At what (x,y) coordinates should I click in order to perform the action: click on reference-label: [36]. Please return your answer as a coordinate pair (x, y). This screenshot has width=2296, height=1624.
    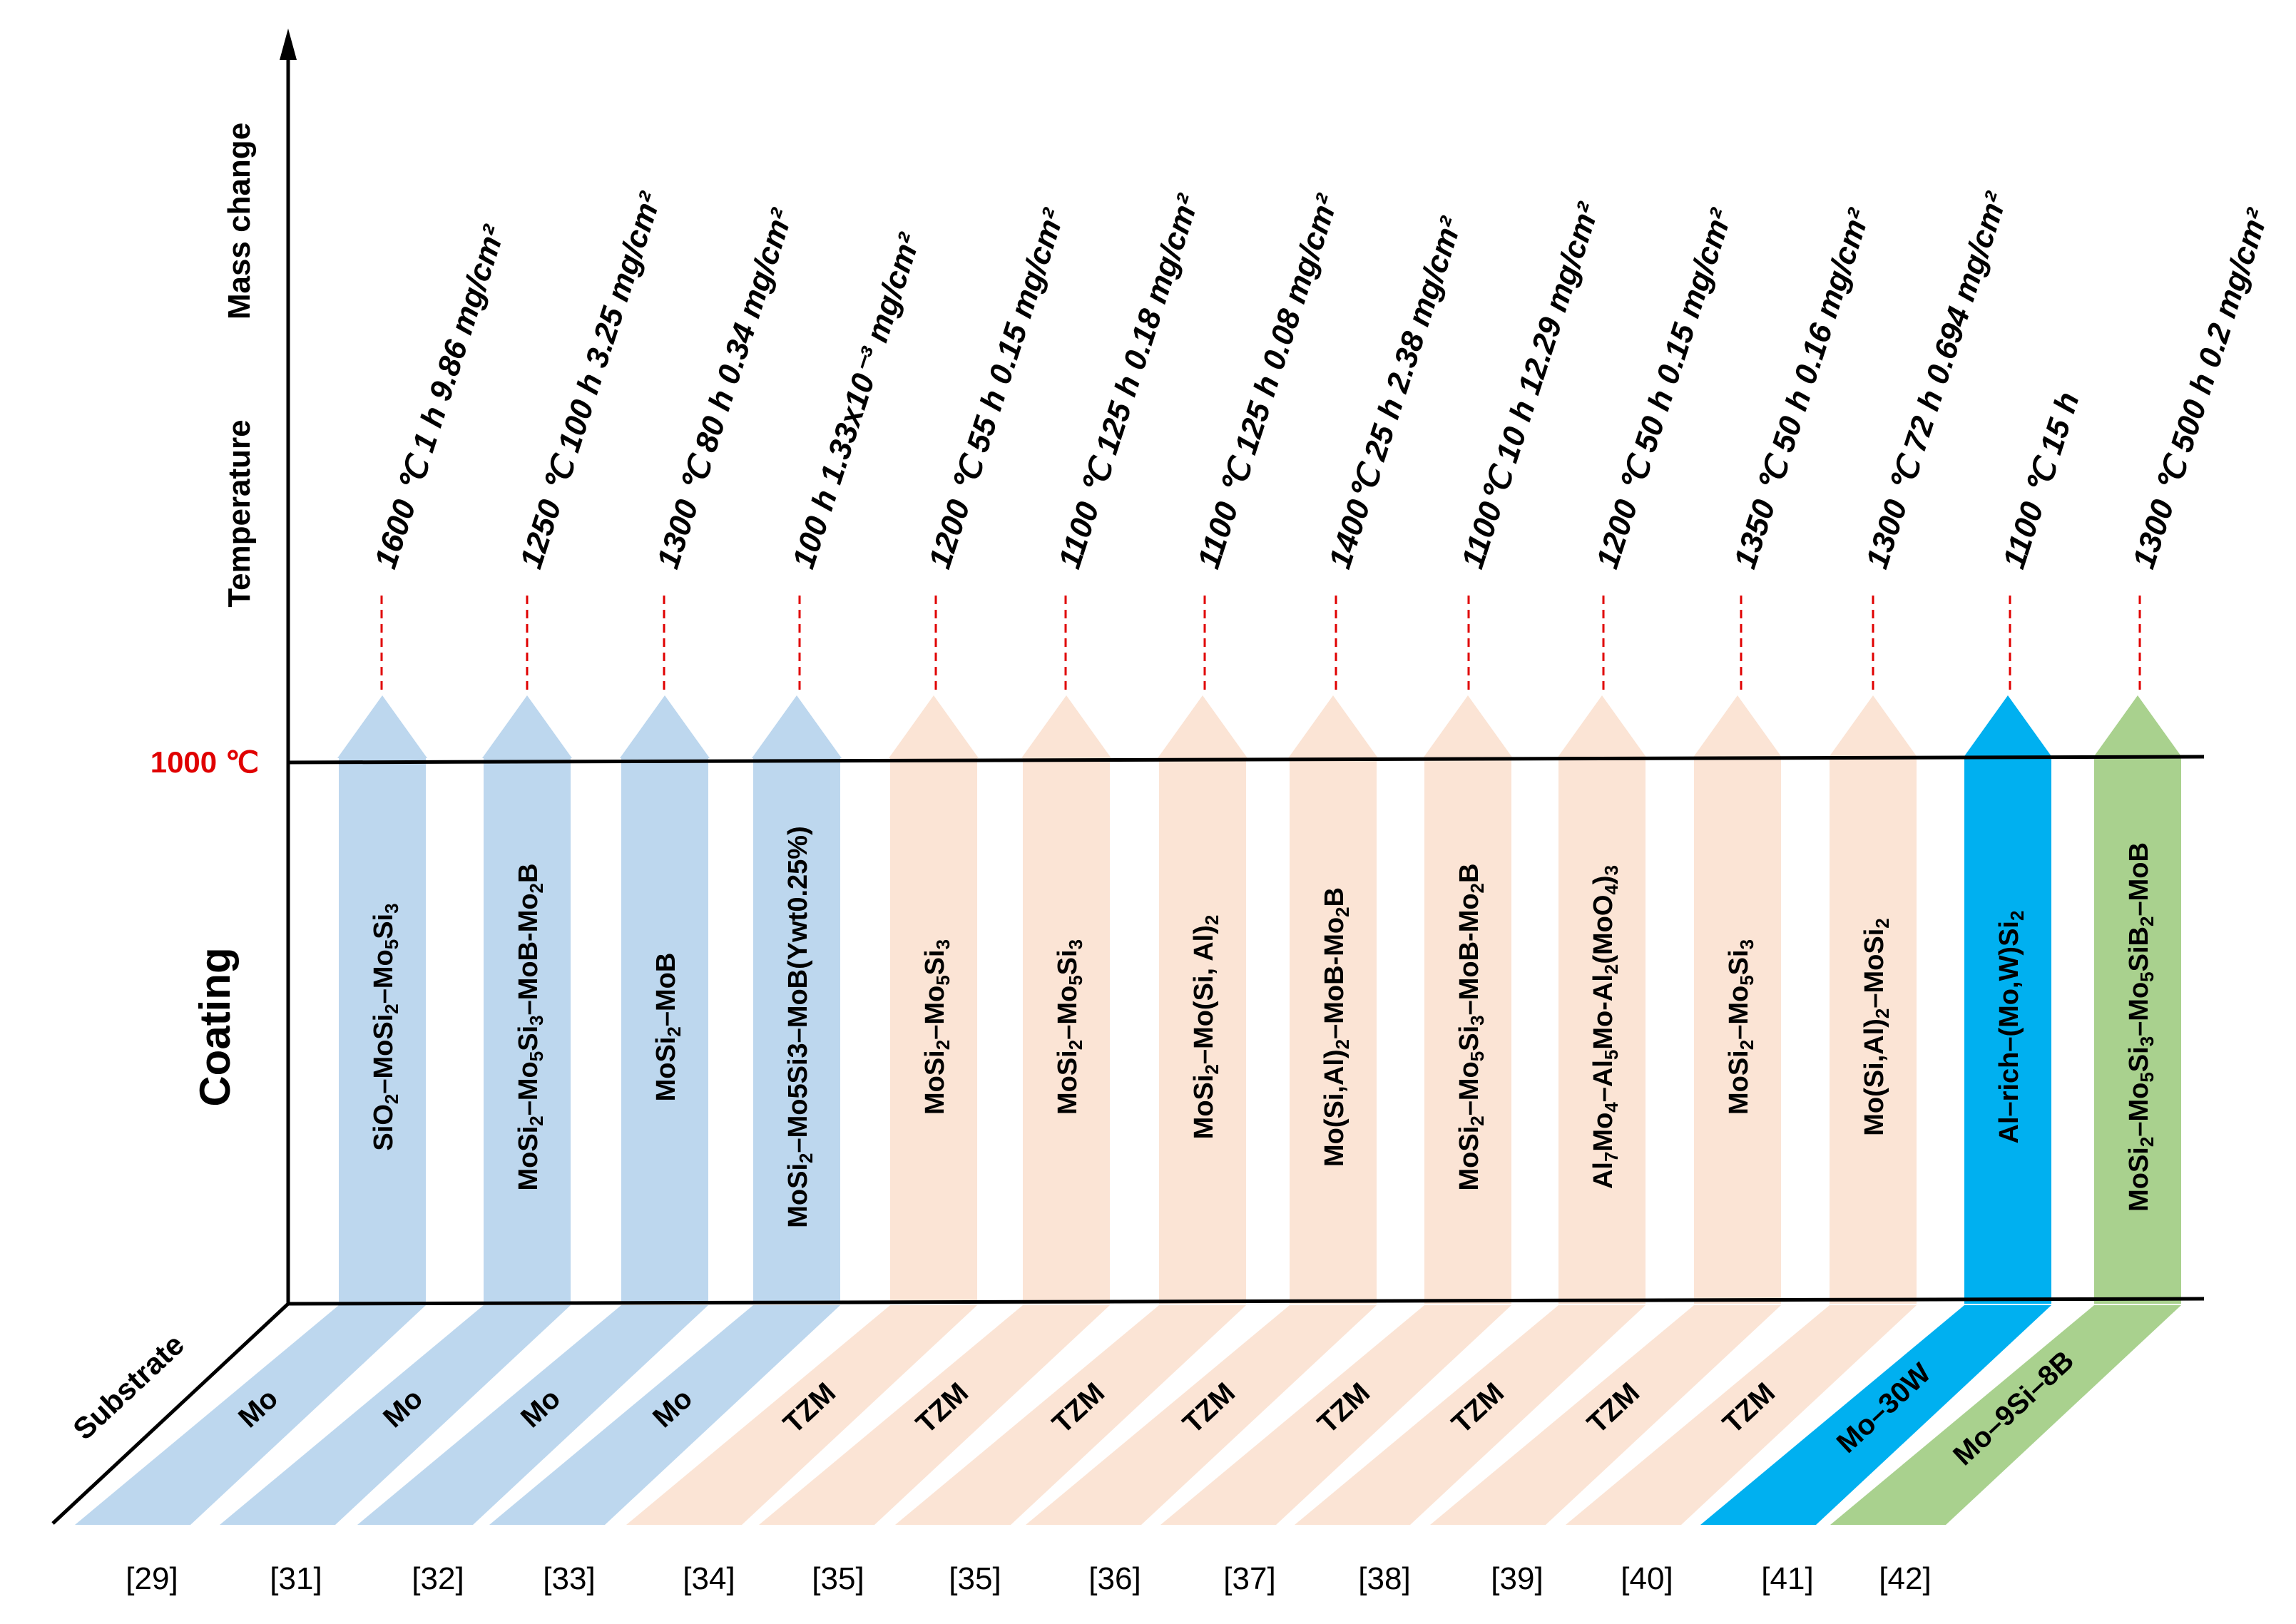
    Looking at the image, I should click on (1114, 1578).